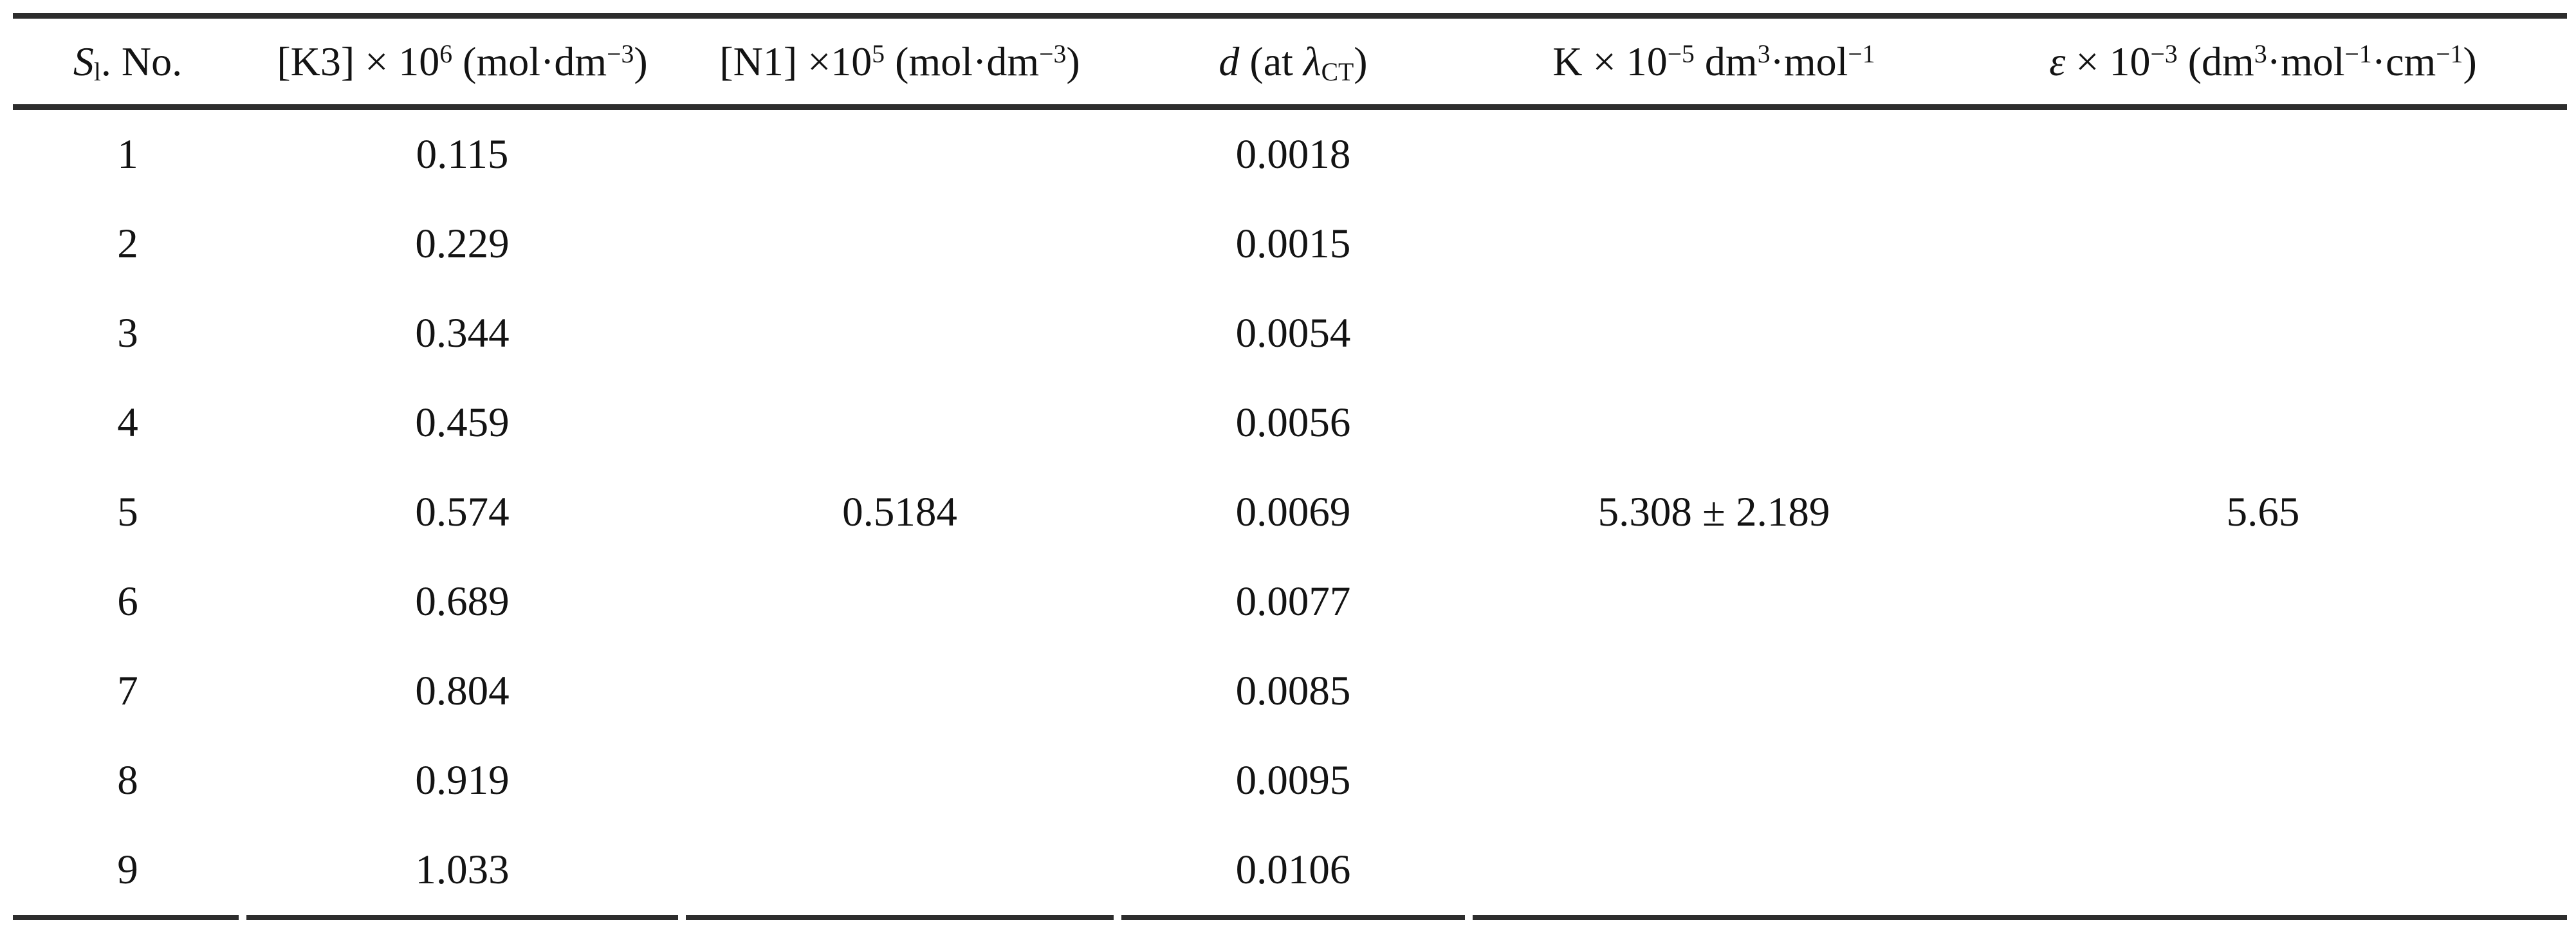 This screenshot has height=929, width=2576. What do you see at coordinates (462, 154) in the screenshot?
I see `cell-k3: 0.115` at bounding box center [462, 154].